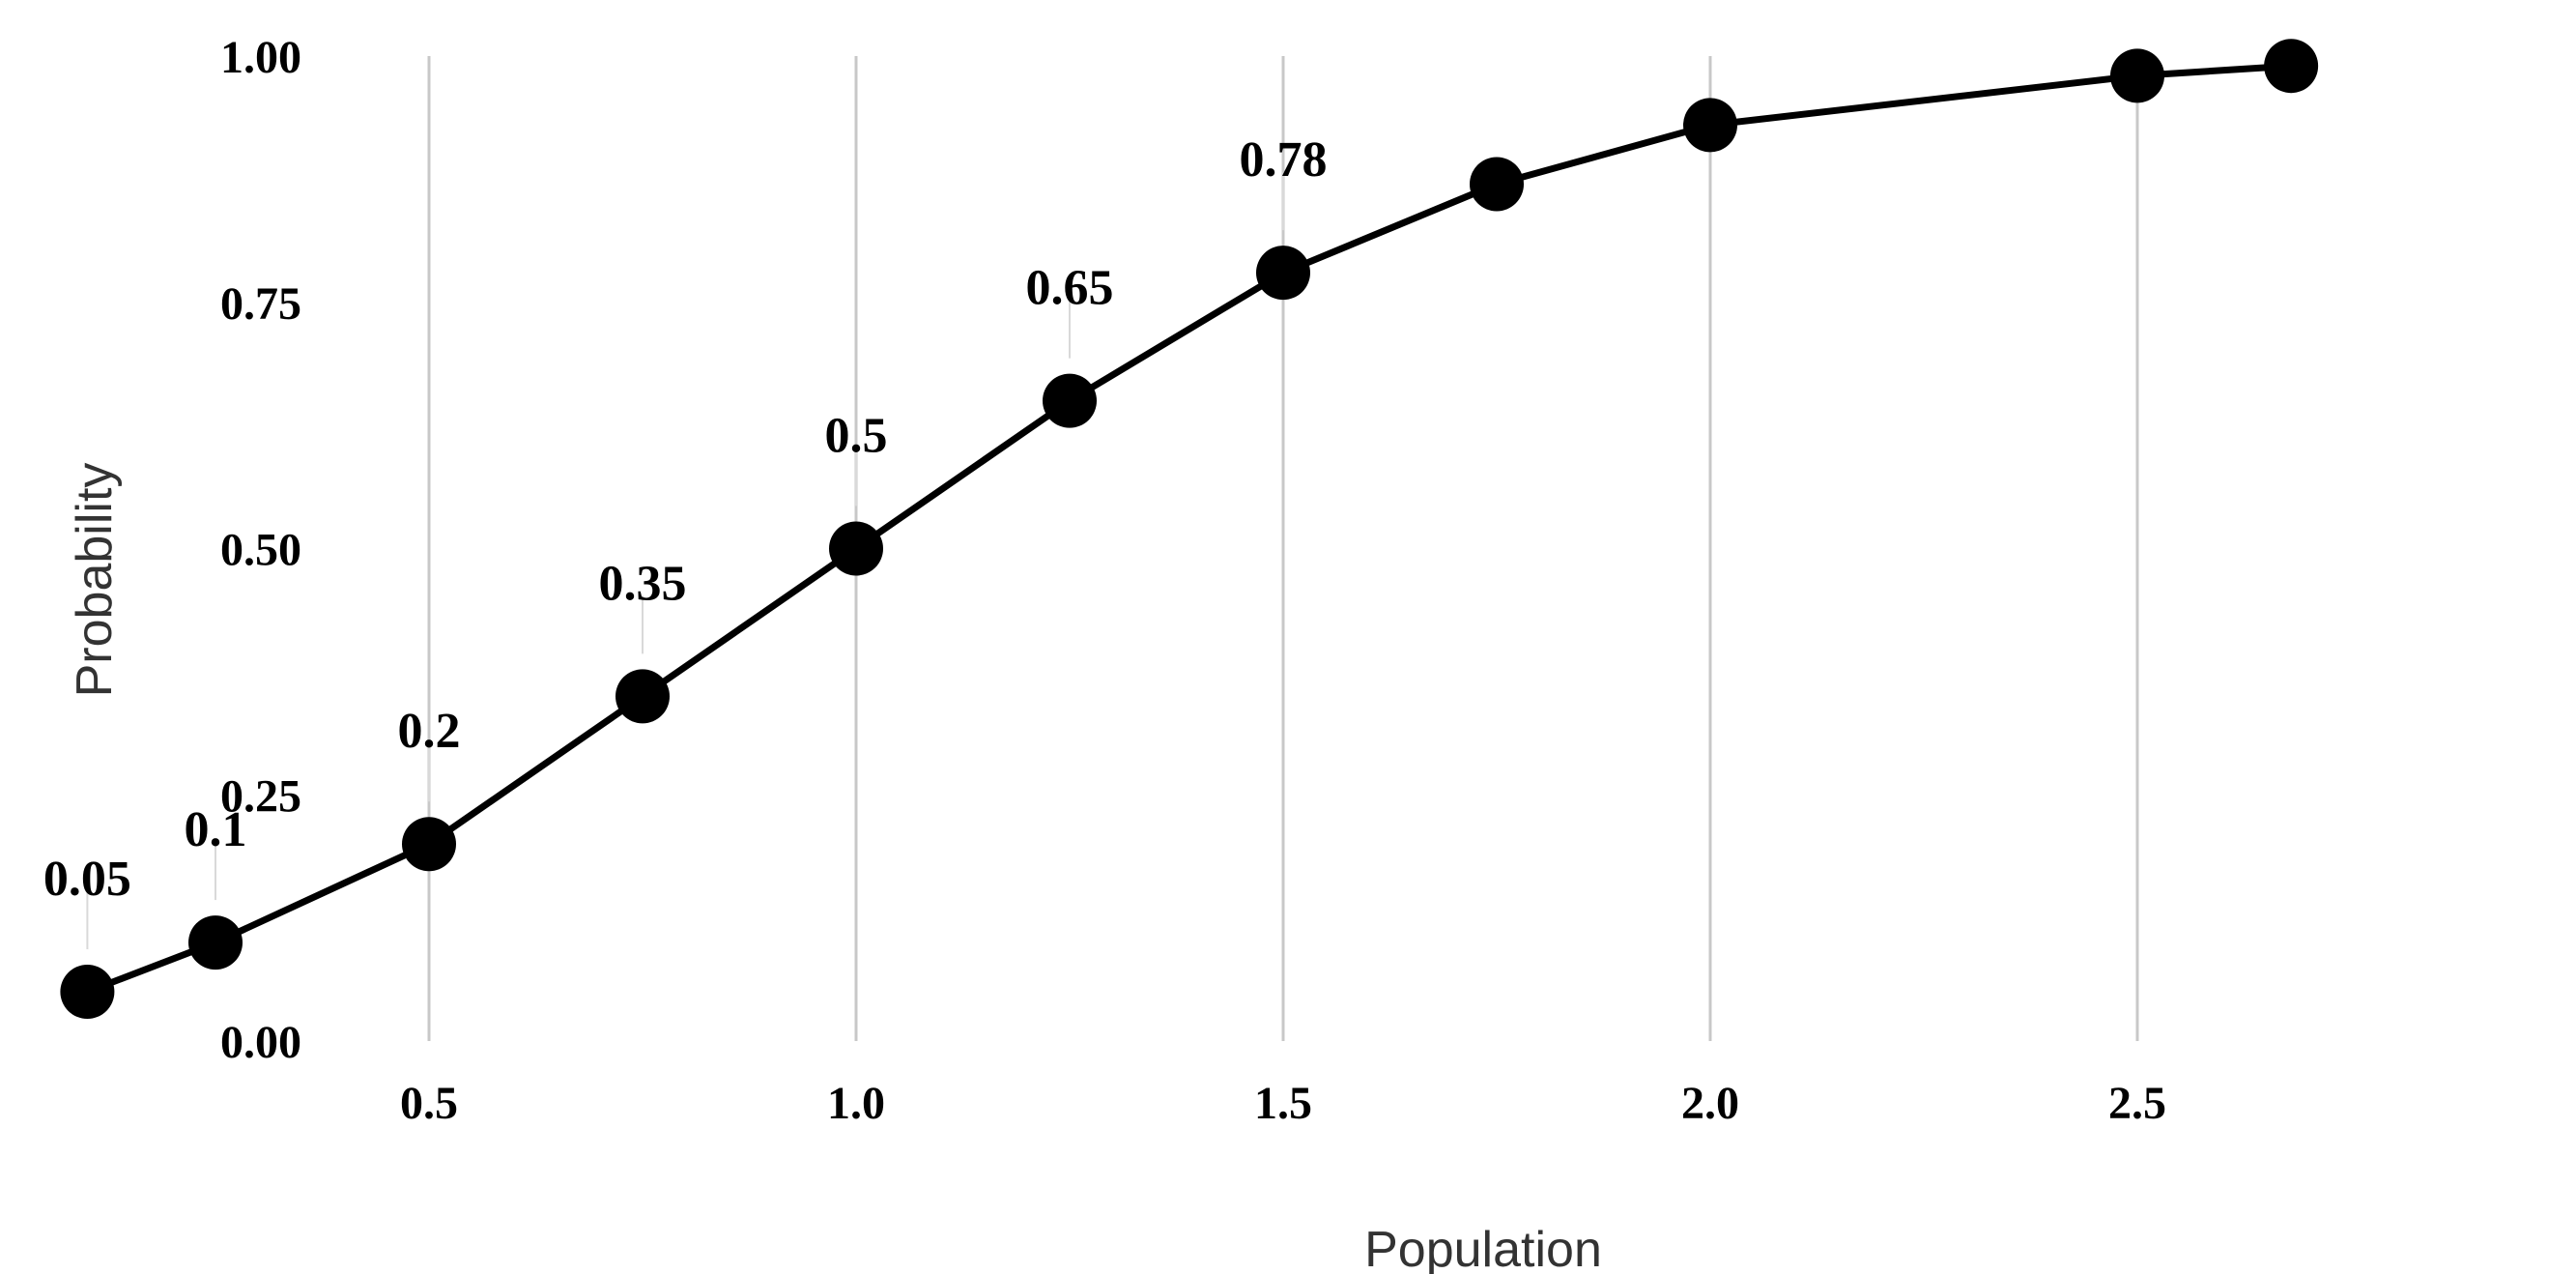 The image size is (2576, 1274). Describe the element at coordinates (216, 829) in the screenshot. I see `data-label: 0.1` at that location.